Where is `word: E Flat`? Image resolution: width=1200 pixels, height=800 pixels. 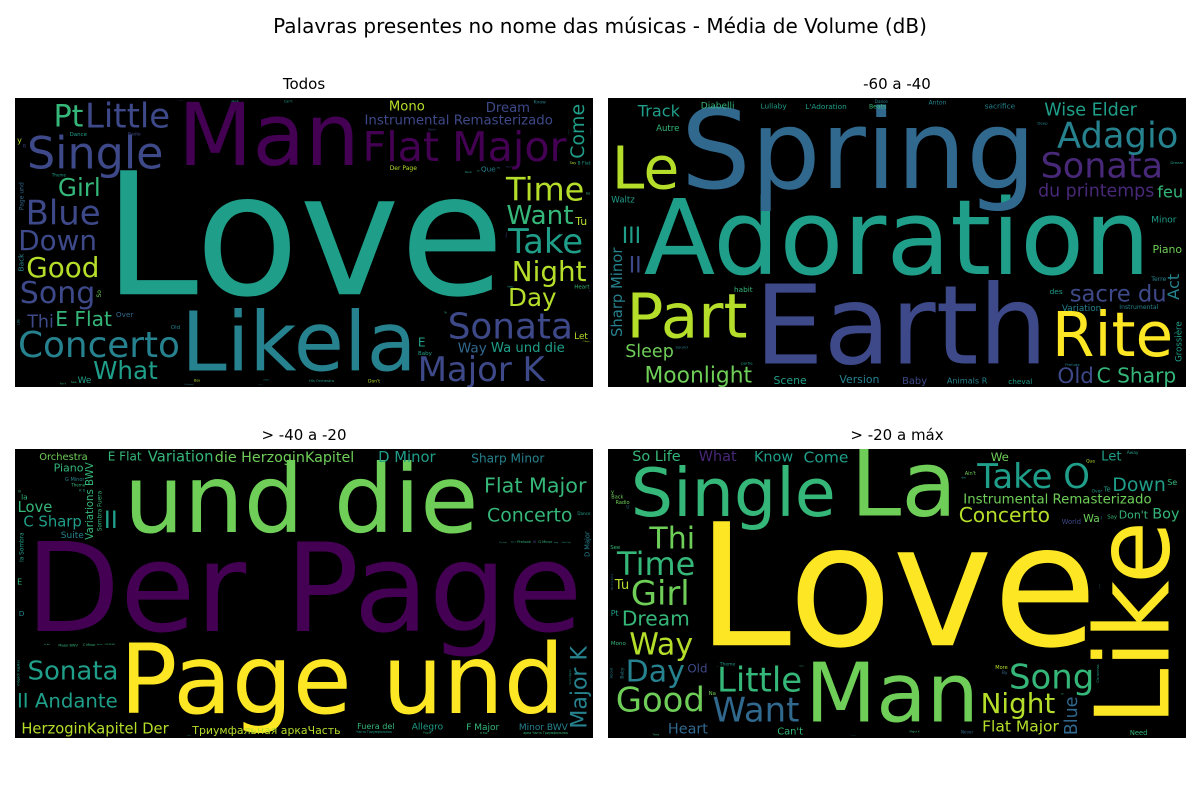
word: E Flat is located at coordinates (125, 457).